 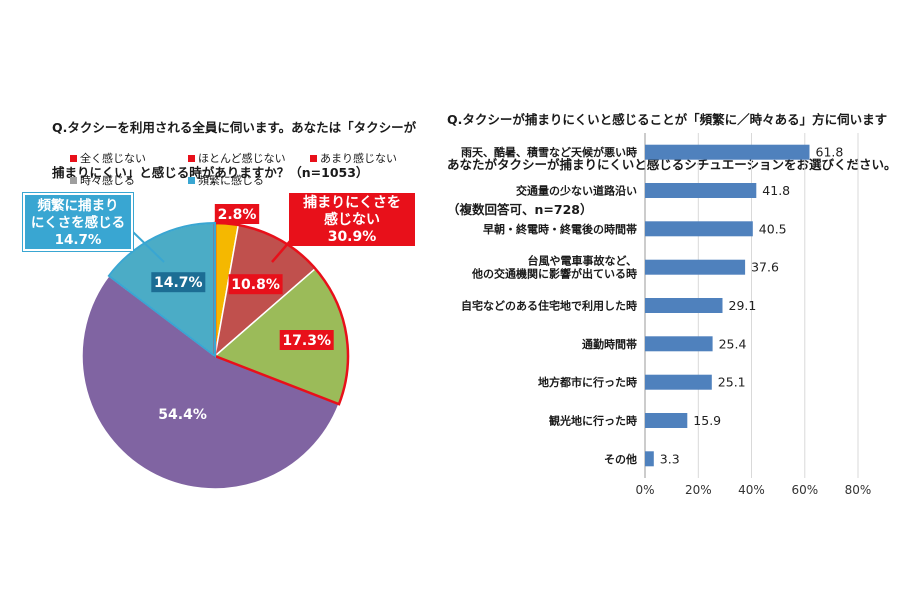 What do you see at coordinates (672, 164) in the screenshot?
I see `right-title-line-2: あなたがタクシーが捕まりにくいと感じるシチュエーションをお選びください。` at bounding box center [672, 164].